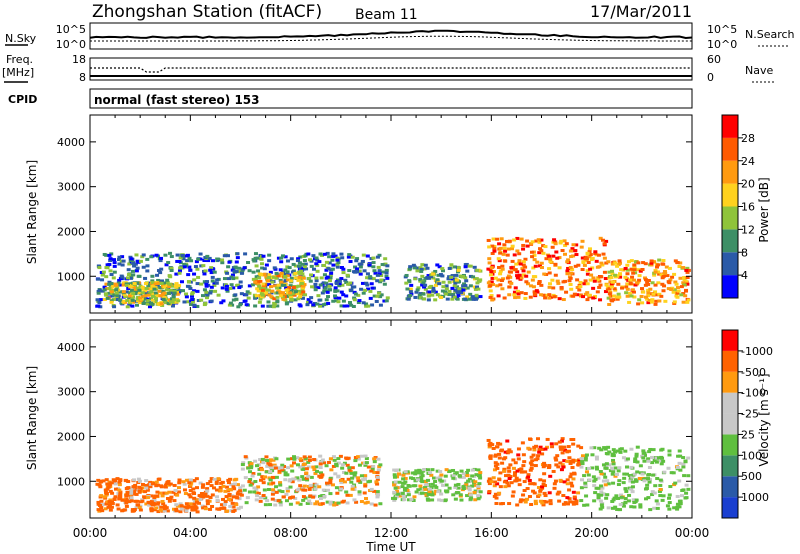 This screenshot has width=800, height=554. What do you see at coordinates (32, 418) in the screenshot?
I see `velocity-ylabel: Slant Range [km]` at bounding box center [32, 418].